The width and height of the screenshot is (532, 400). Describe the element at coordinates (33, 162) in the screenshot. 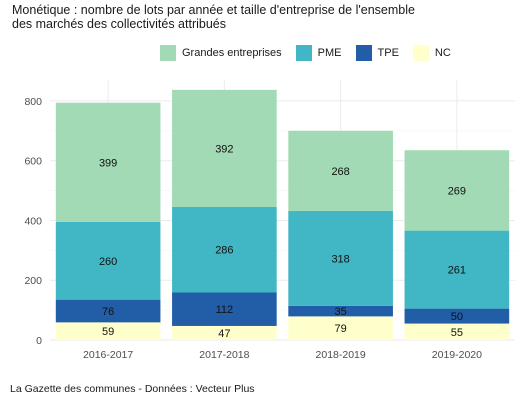

I see `y-tick-label: 600` at that location.